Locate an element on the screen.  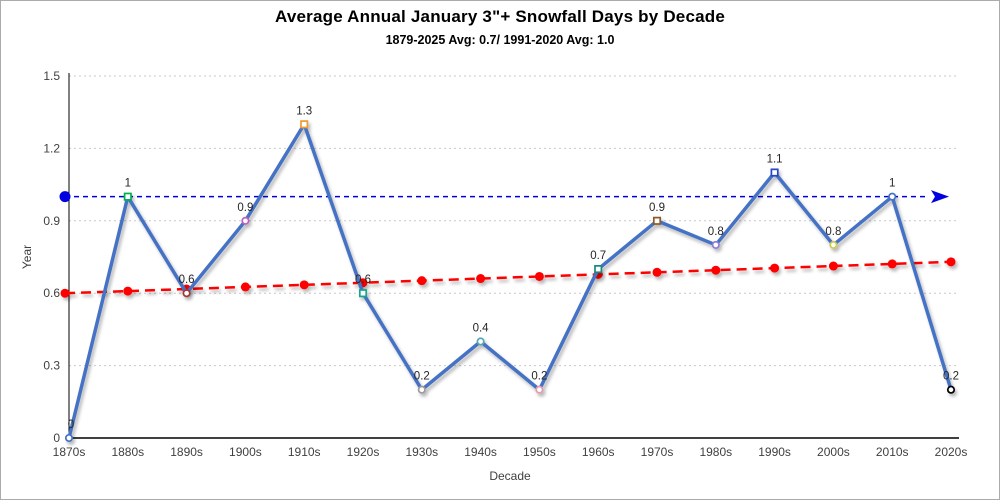
x-axis-title: Decade is located at coordinates (510, 476).